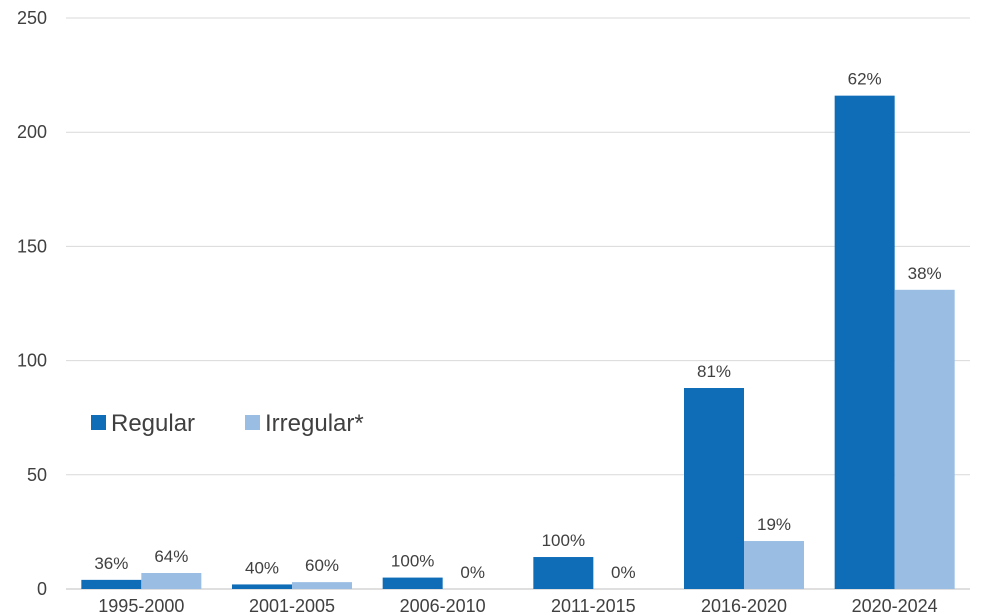 The width and height of the screenshot is (983, 615). I want to click on bar-regular-2020-2024, so click(864, 342).